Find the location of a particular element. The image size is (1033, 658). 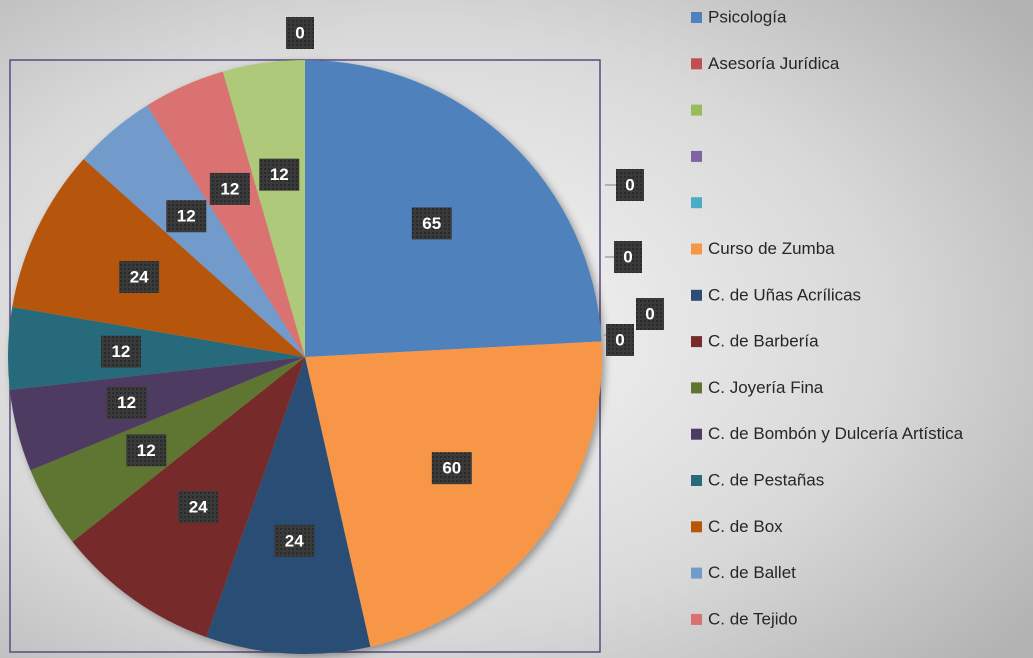

legend-label: Psicología is located at coordinates (747, 16).